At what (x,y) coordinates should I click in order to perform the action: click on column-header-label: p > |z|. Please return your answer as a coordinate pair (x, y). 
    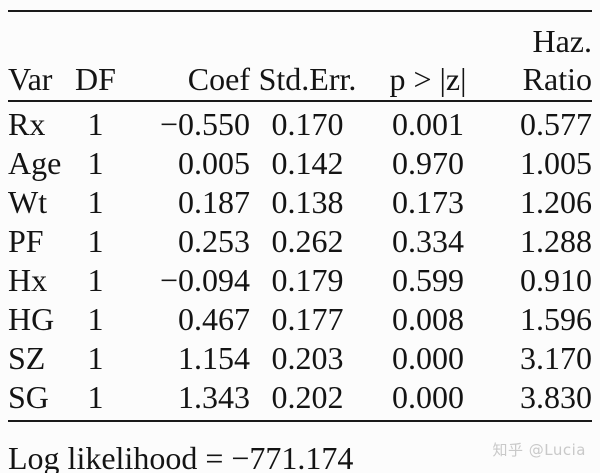
    Looking at the image, I should click on (428, 79).